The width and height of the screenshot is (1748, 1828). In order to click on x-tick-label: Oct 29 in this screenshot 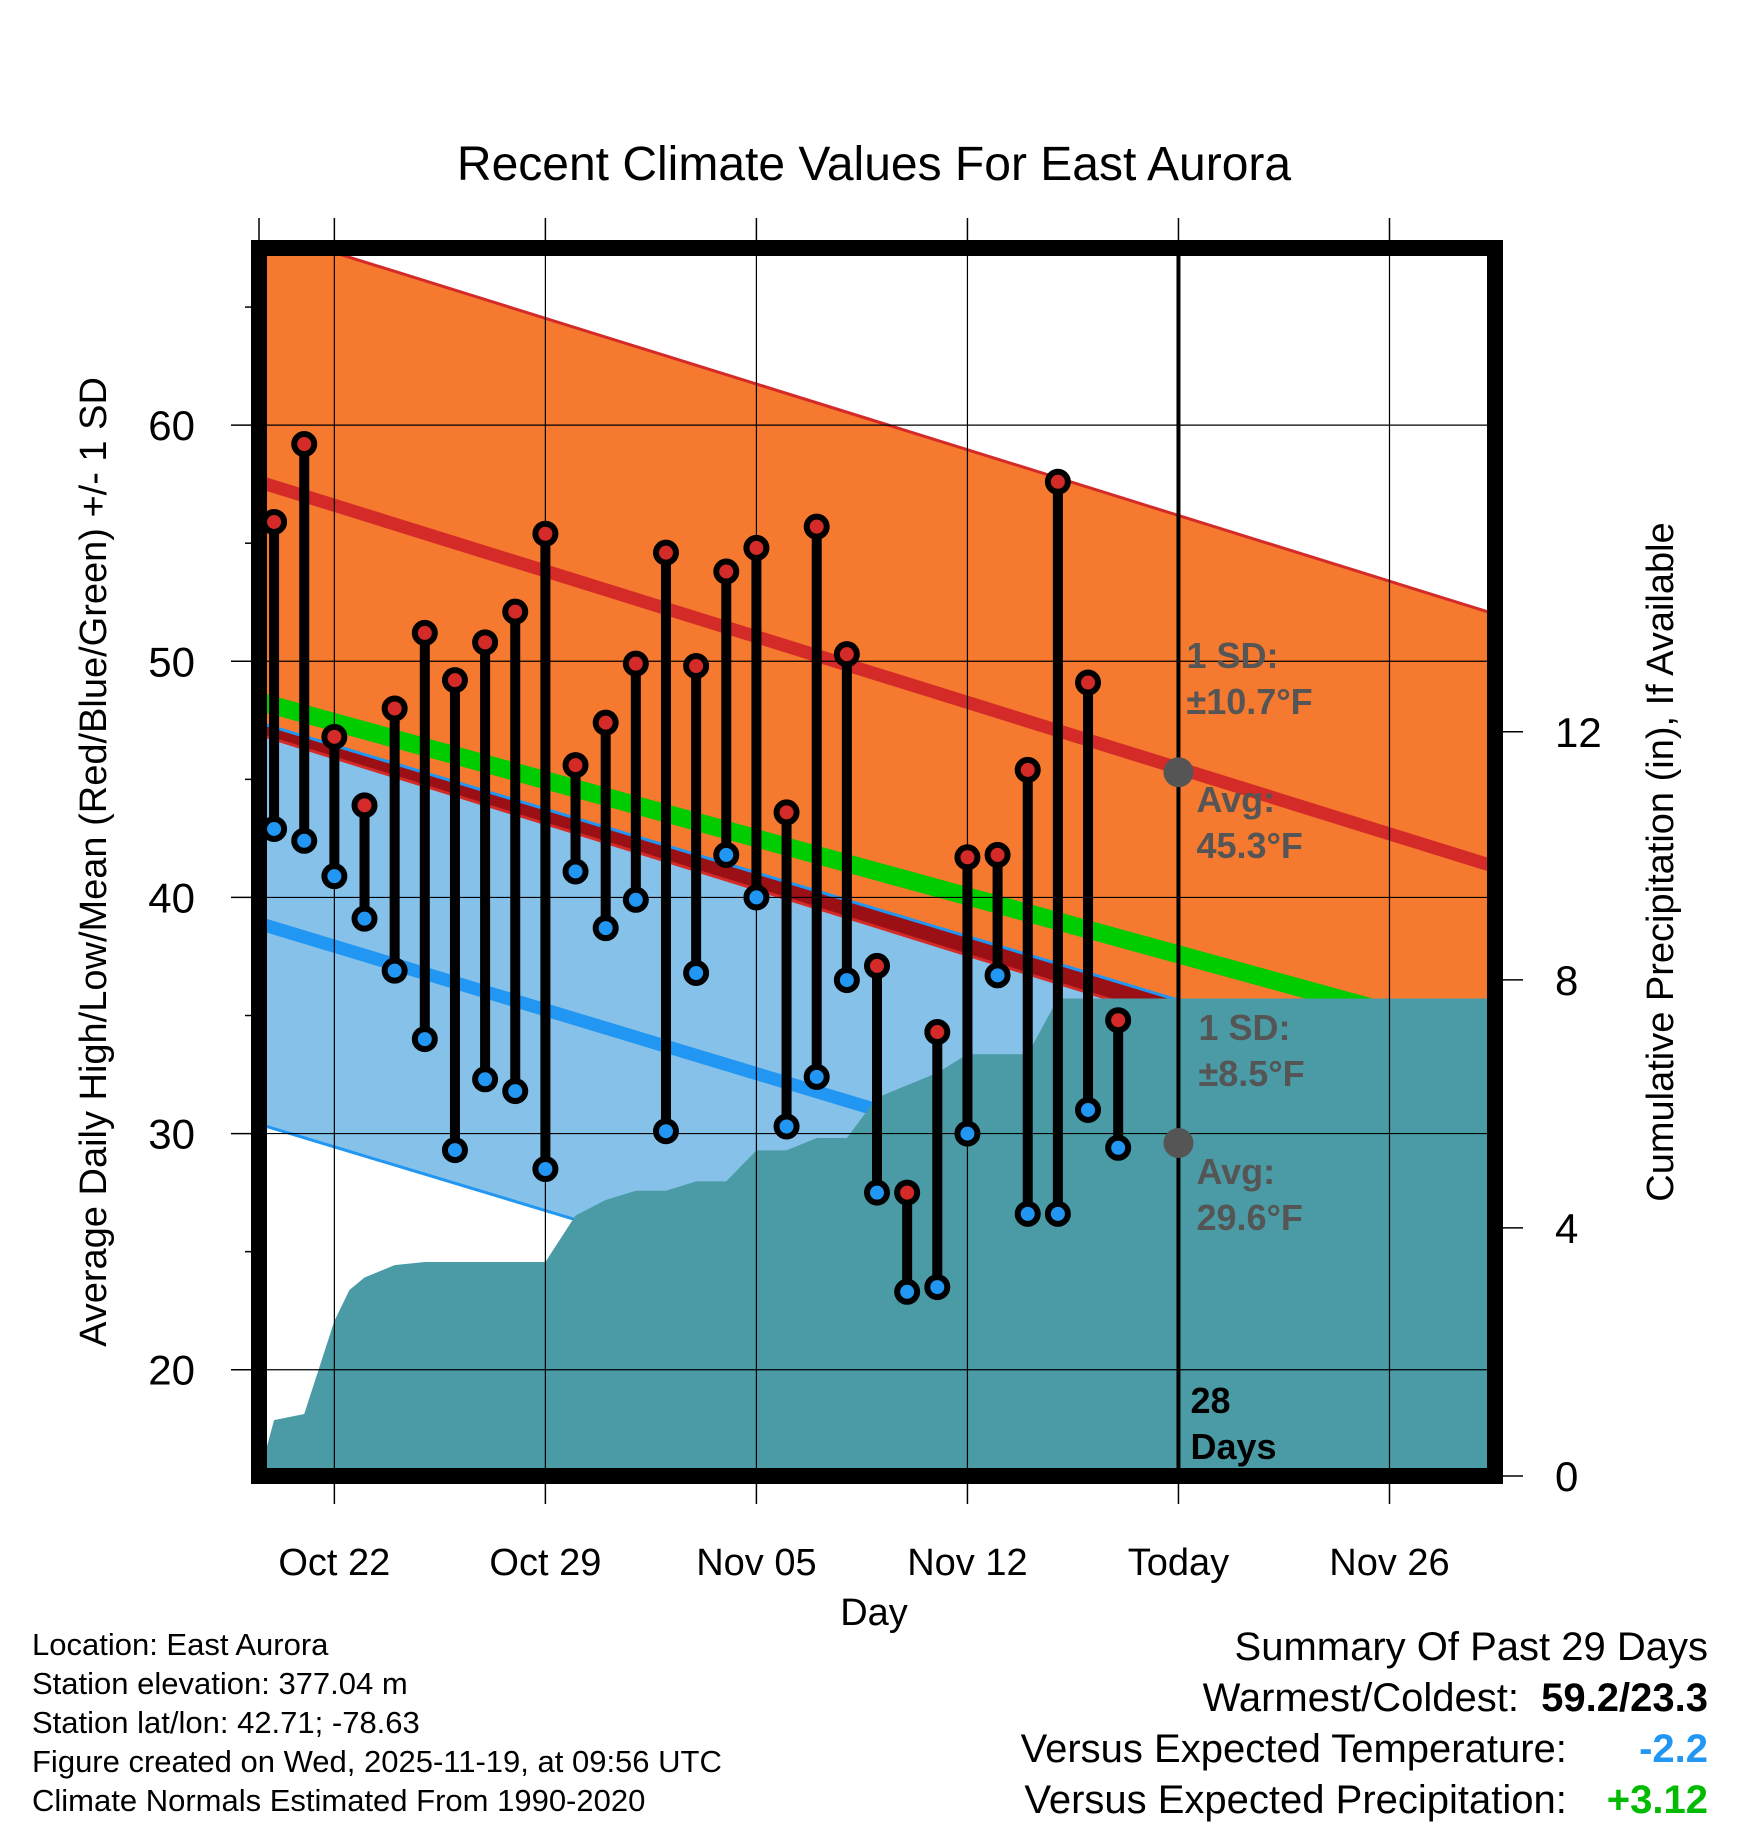, I will do `click(545, 1563)`.